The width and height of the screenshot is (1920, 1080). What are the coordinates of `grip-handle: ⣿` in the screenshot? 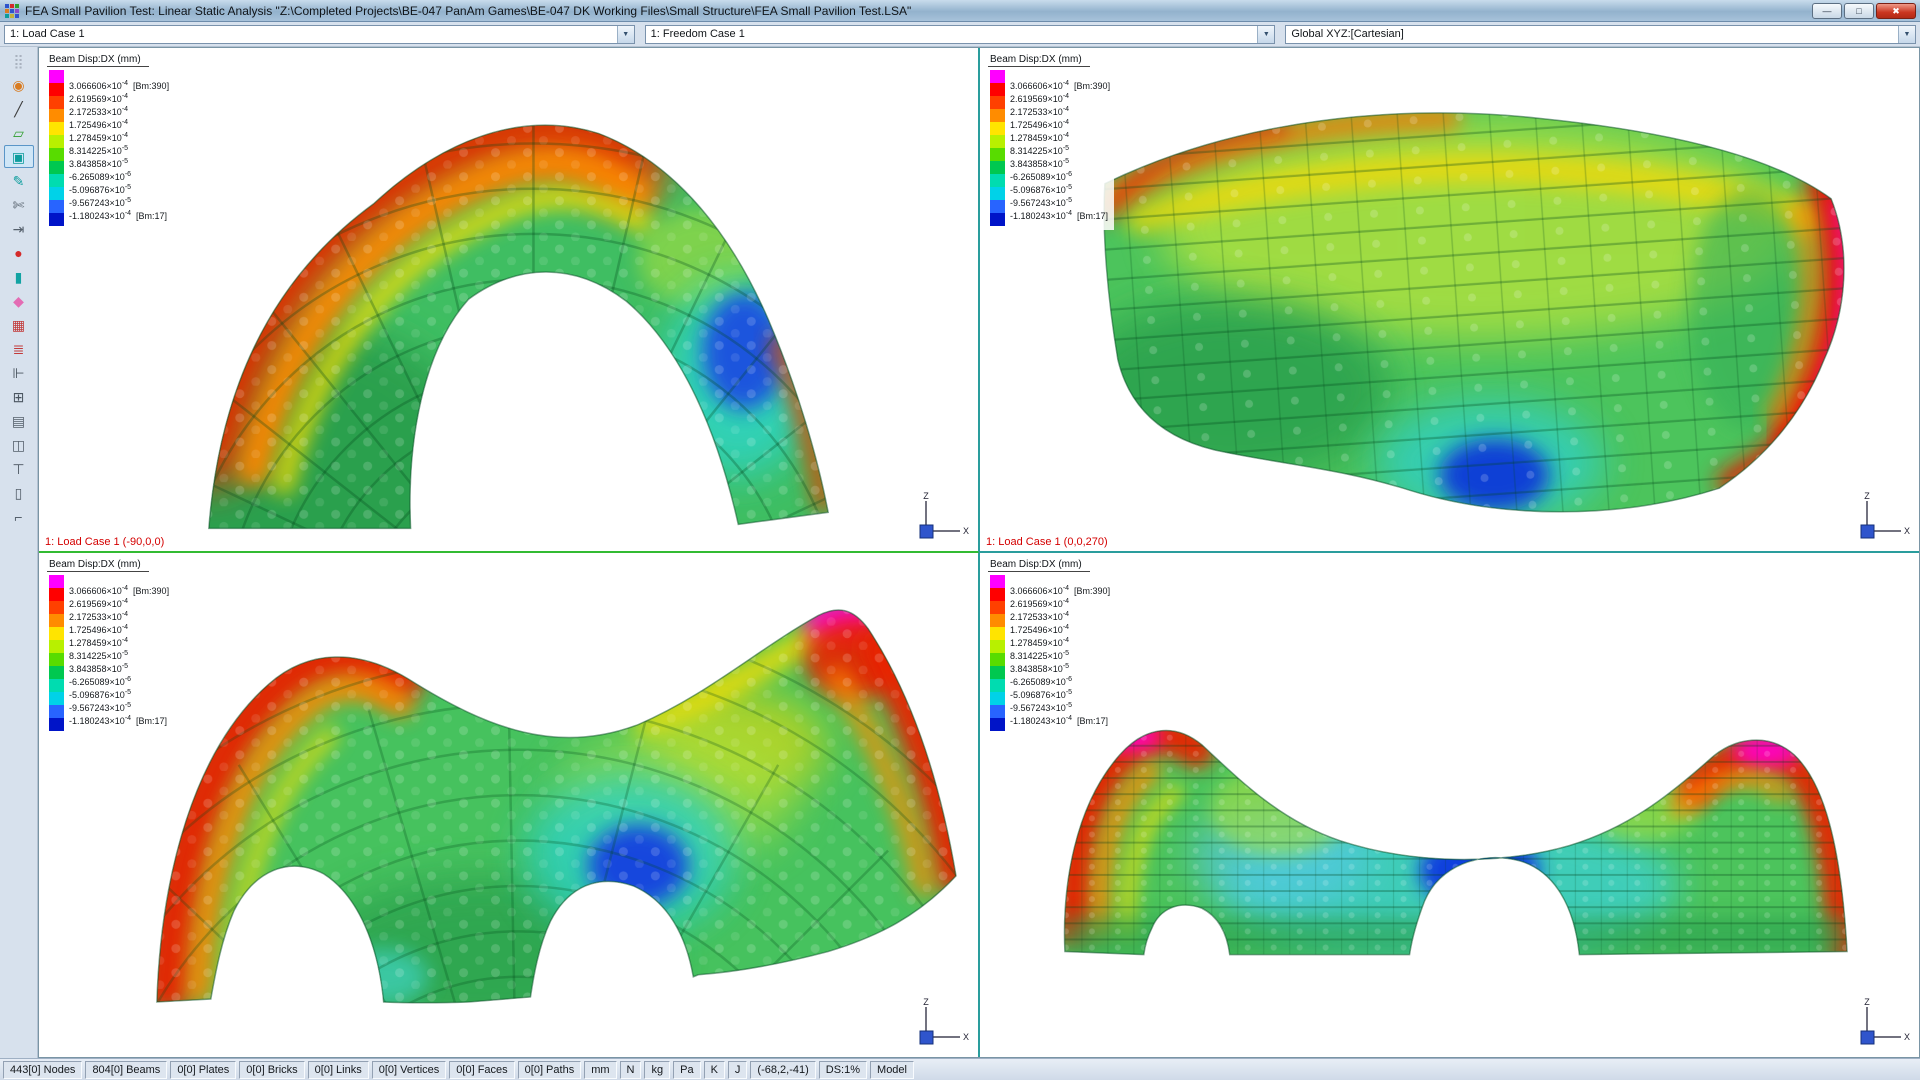 It's located at (19, 60).